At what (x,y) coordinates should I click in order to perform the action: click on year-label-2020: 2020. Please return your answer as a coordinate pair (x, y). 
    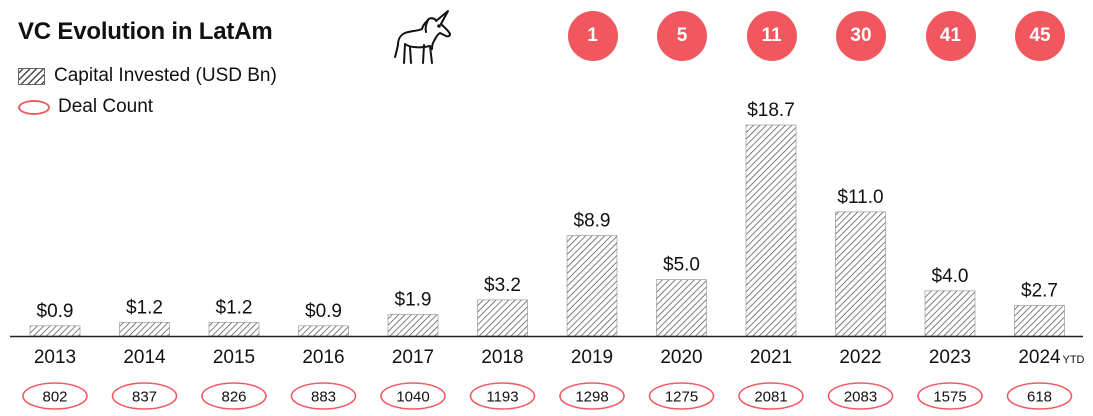
    Looking at the image, I should click on (681, 357).